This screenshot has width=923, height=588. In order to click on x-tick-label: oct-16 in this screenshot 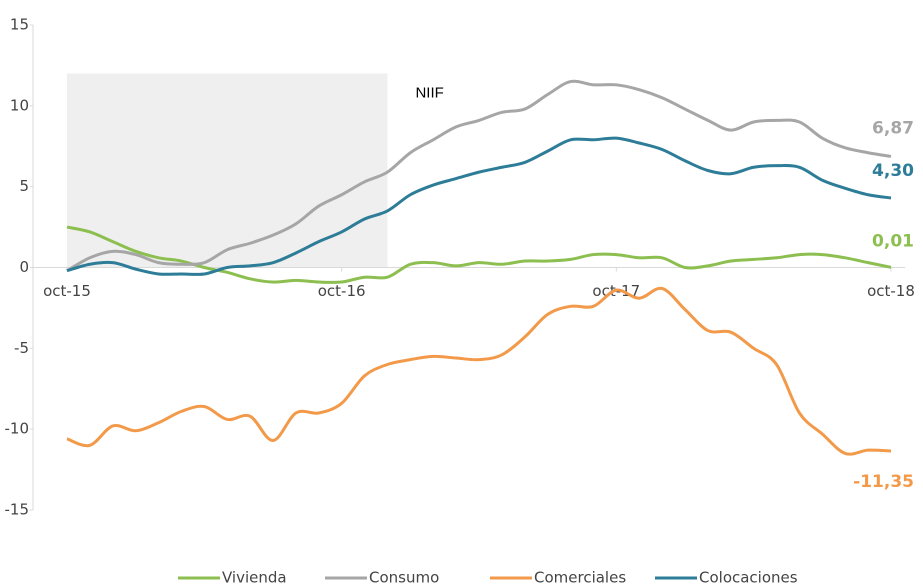, I will do `click(342, 291)`.